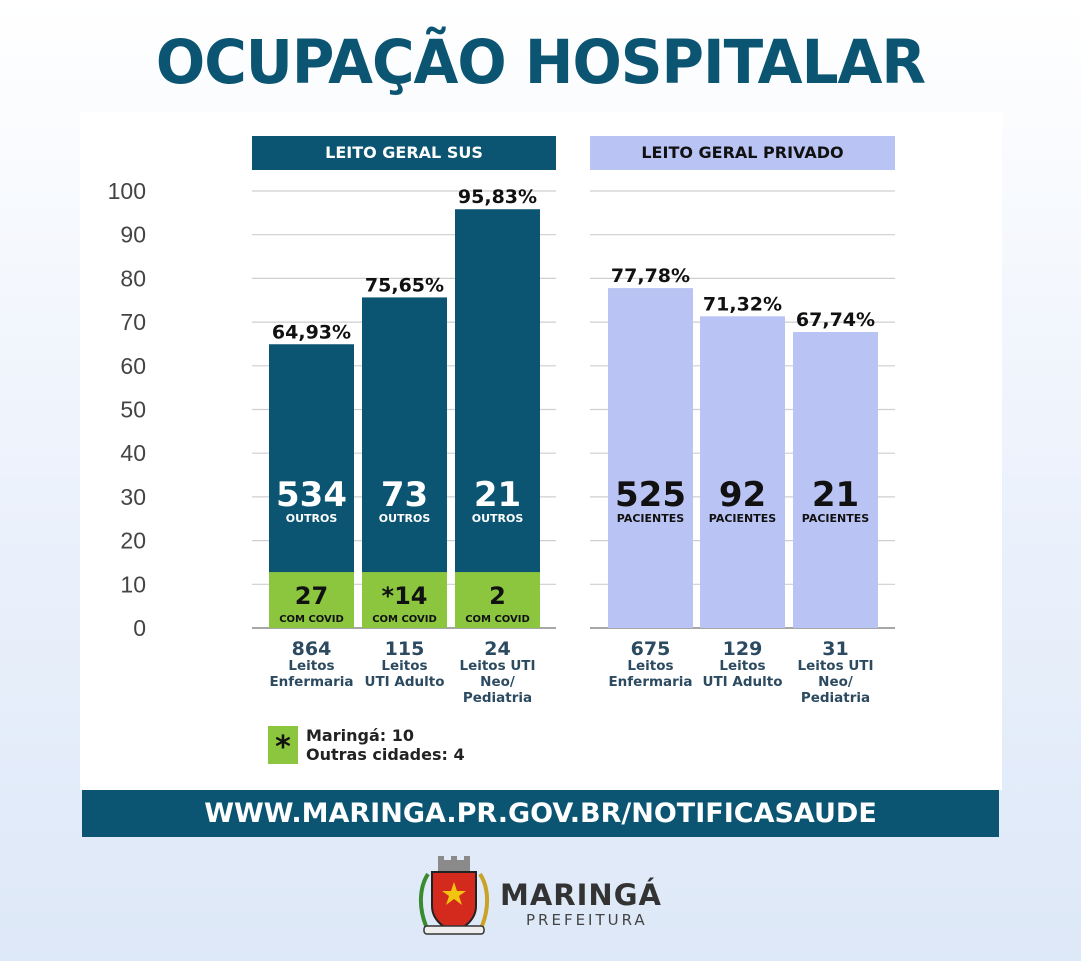 This screenshot has width=1081, height=961. I want to click on bar-value-label: 64,93%, so click(311, 332).